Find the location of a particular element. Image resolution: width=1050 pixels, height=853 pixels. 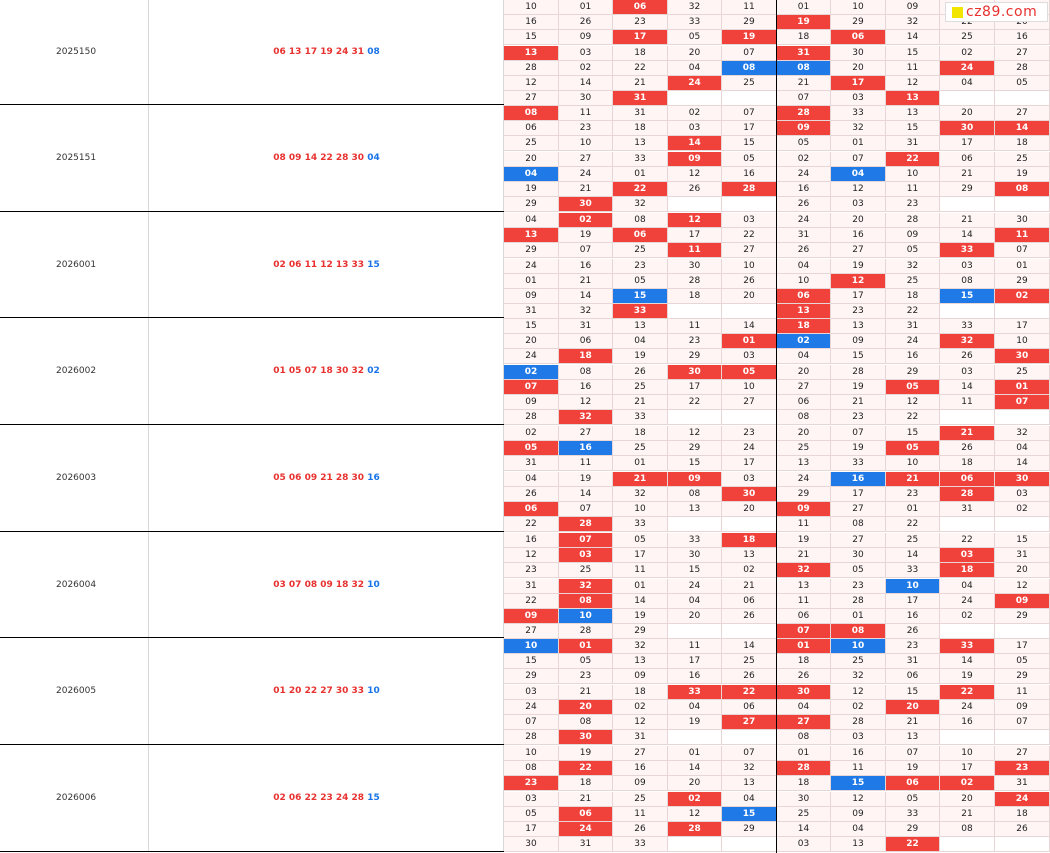

red-balls: 01 20 22 27 30 33 is located at coordinates (319, 691).